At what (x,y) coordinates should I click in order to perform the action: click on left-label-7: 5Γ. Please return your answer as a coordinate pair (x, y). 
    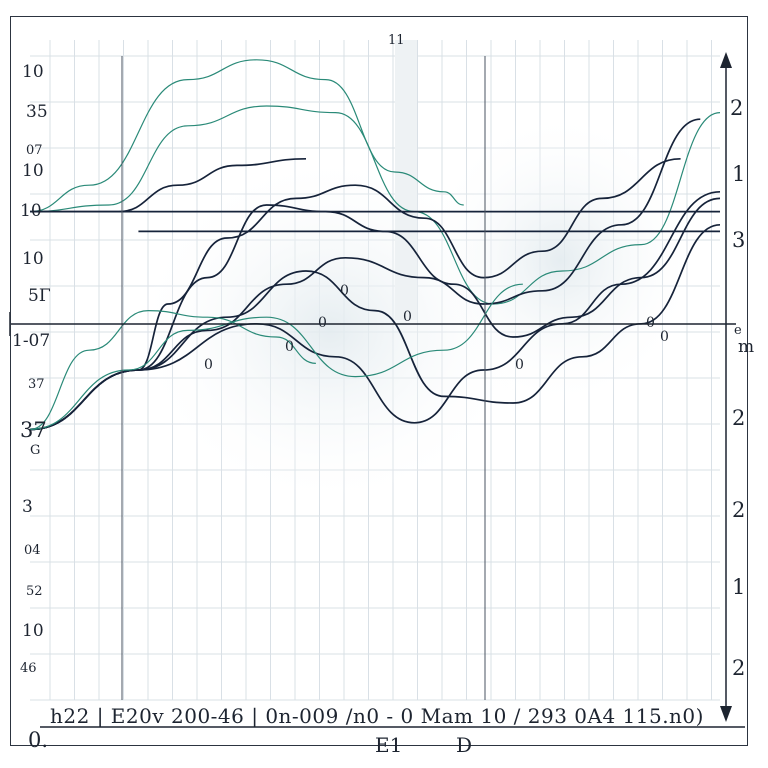
    Looking at the image, I should click on (39, 296).